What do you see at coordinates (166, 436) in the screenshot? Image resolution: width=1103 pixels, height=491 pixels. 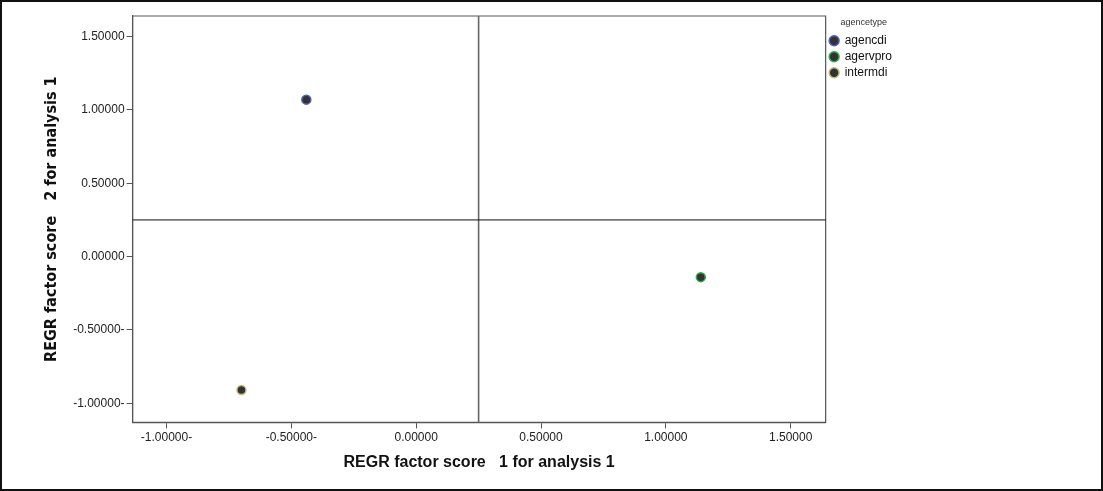 I see `x-tick-label: -1.00000-` at bounding box center [166, 436].